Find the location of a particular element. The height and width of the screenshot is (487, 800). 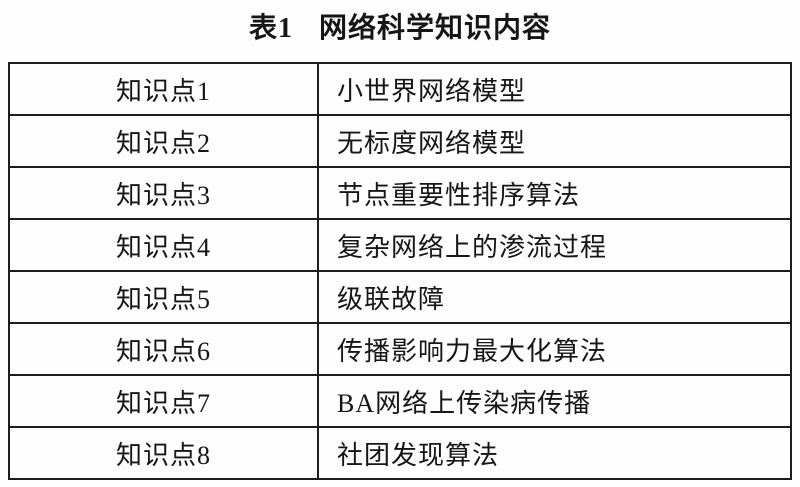

knowledge-point-label: 知识点3 is located at coordinates (163, 193).